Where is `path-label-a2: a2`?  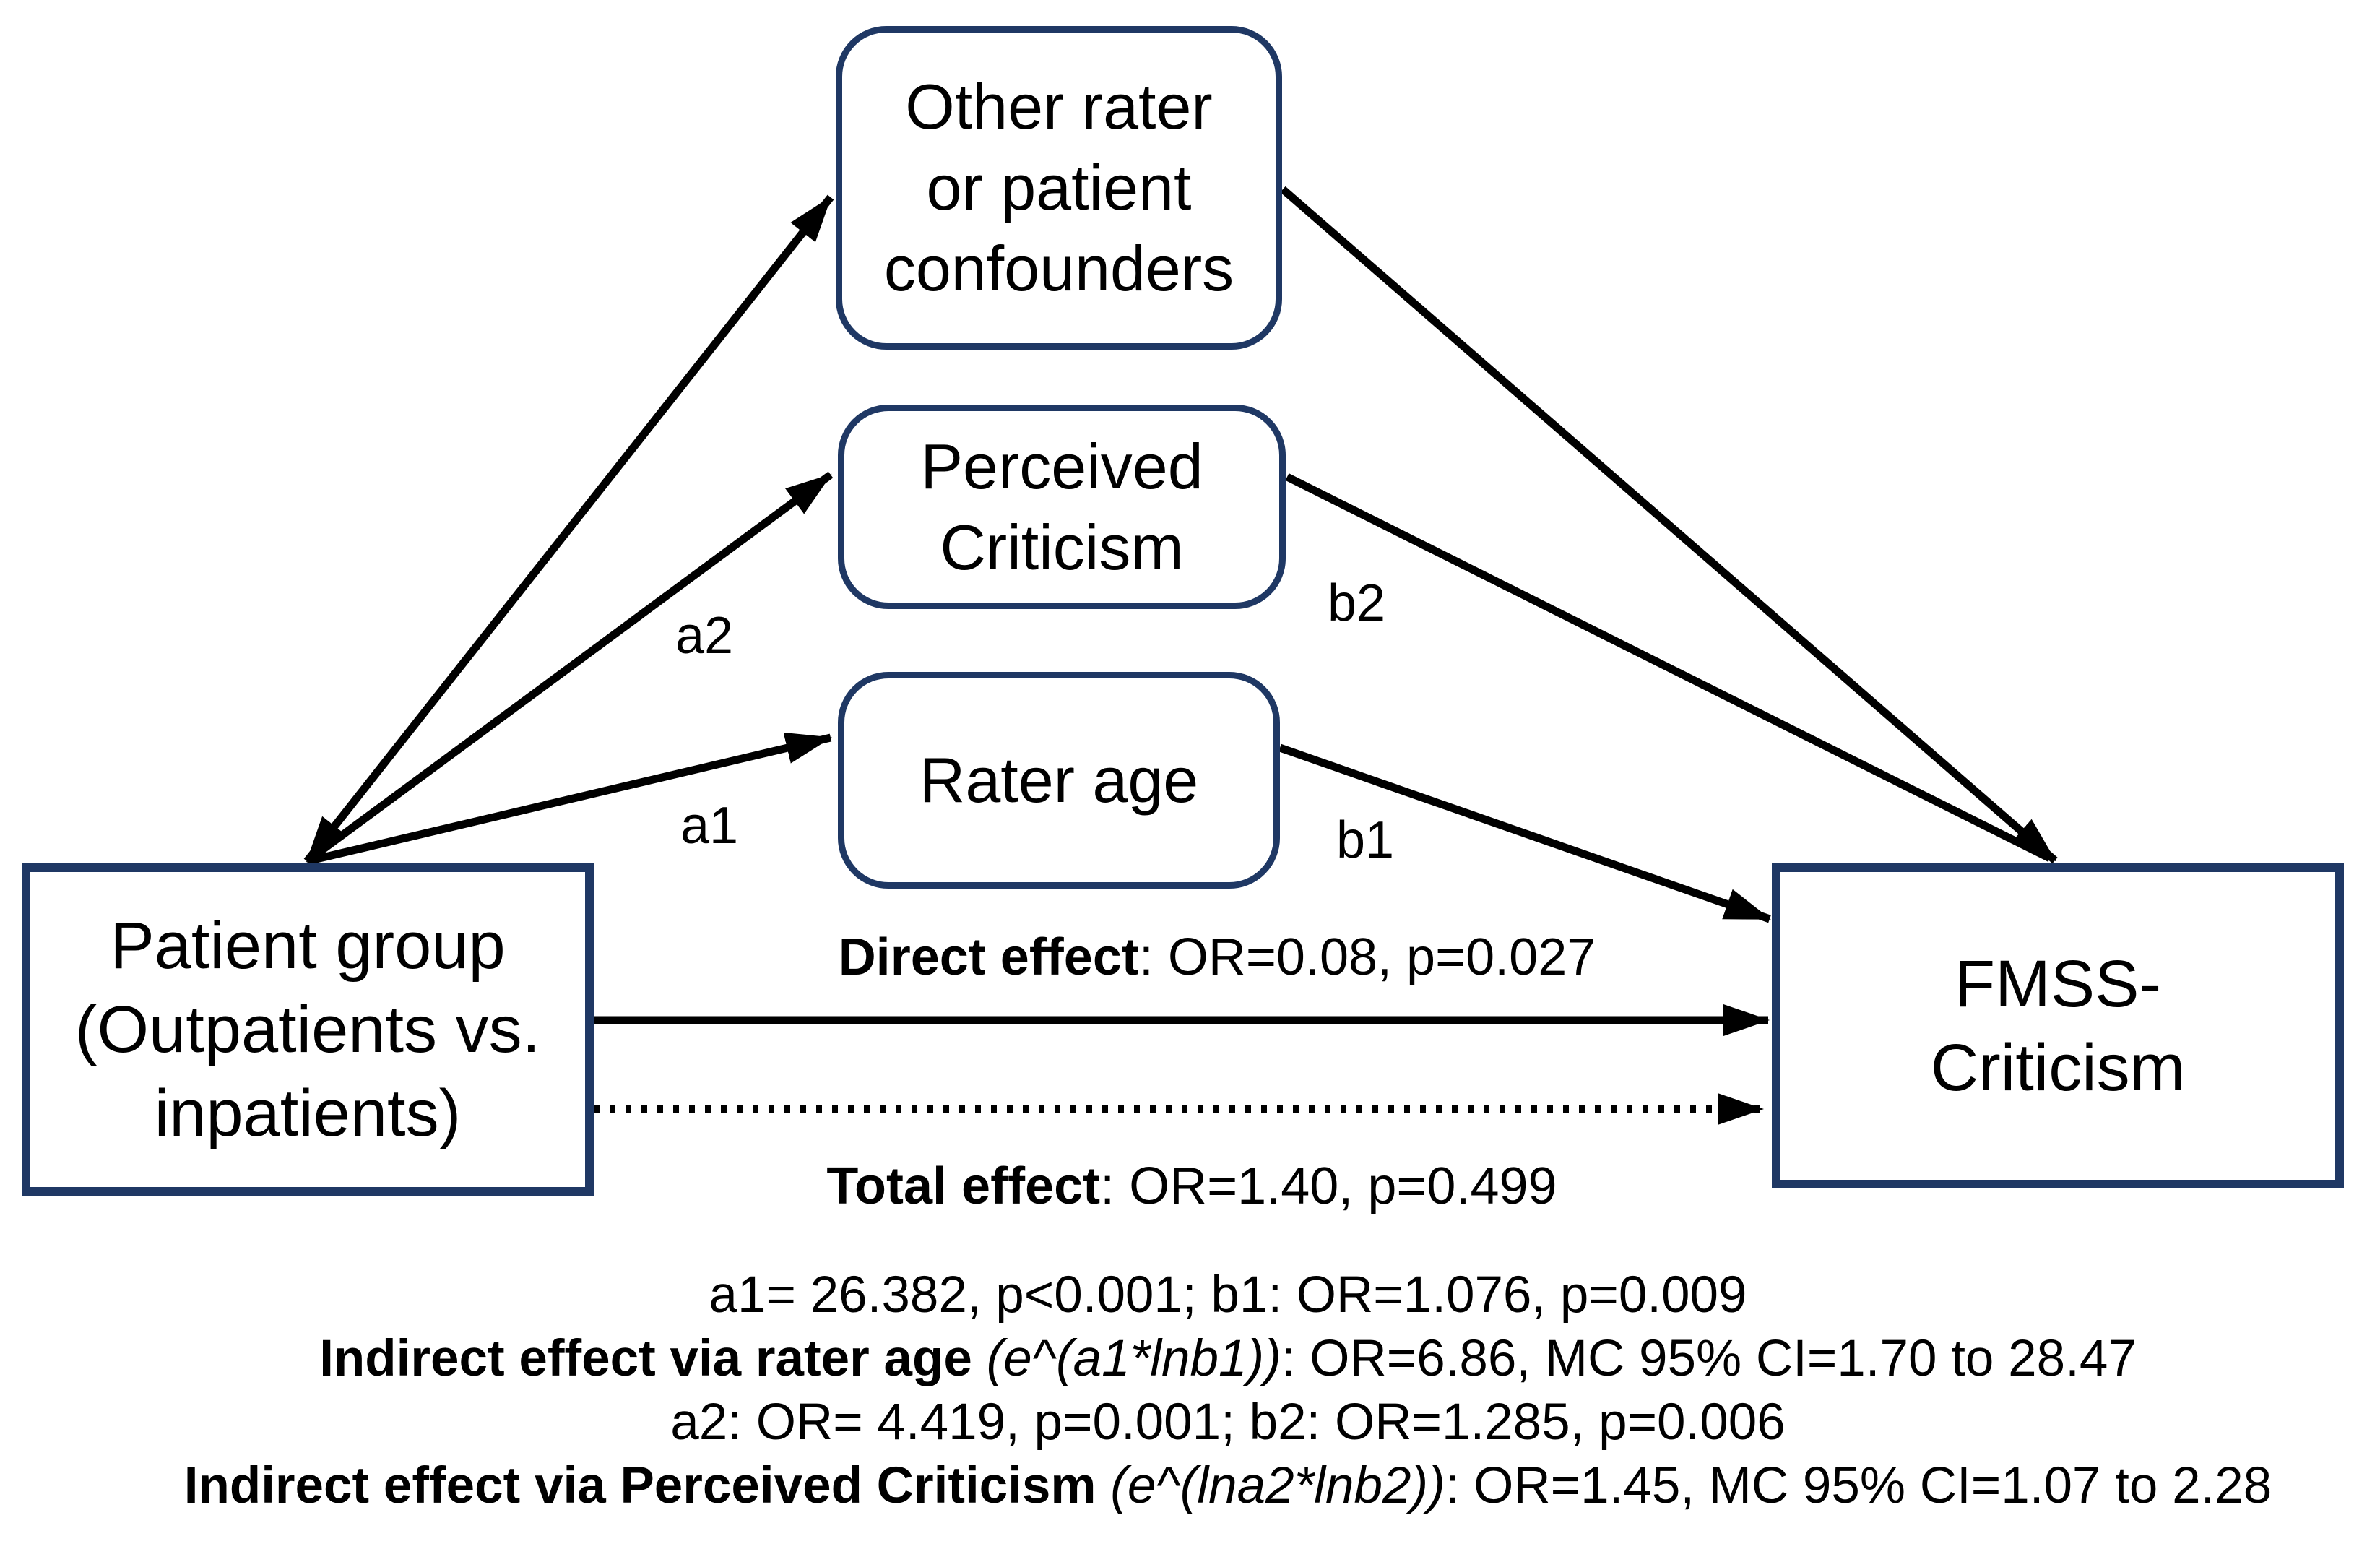
path-label-a2: a2 is located at coordinates (704, 636).